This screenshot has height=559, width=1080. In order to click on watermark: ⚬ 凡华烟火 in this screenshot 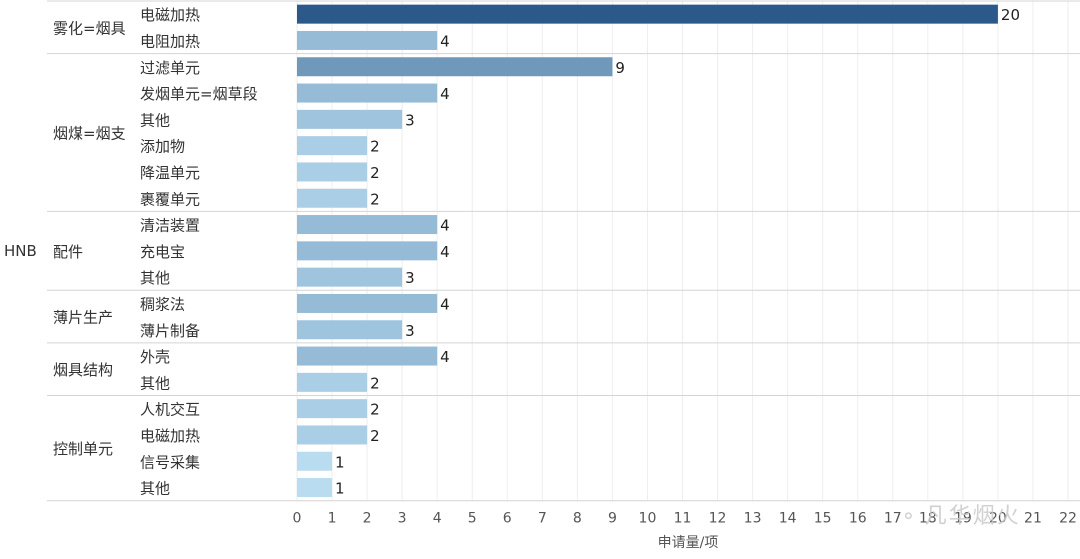, I will do `click(960, 514)`.